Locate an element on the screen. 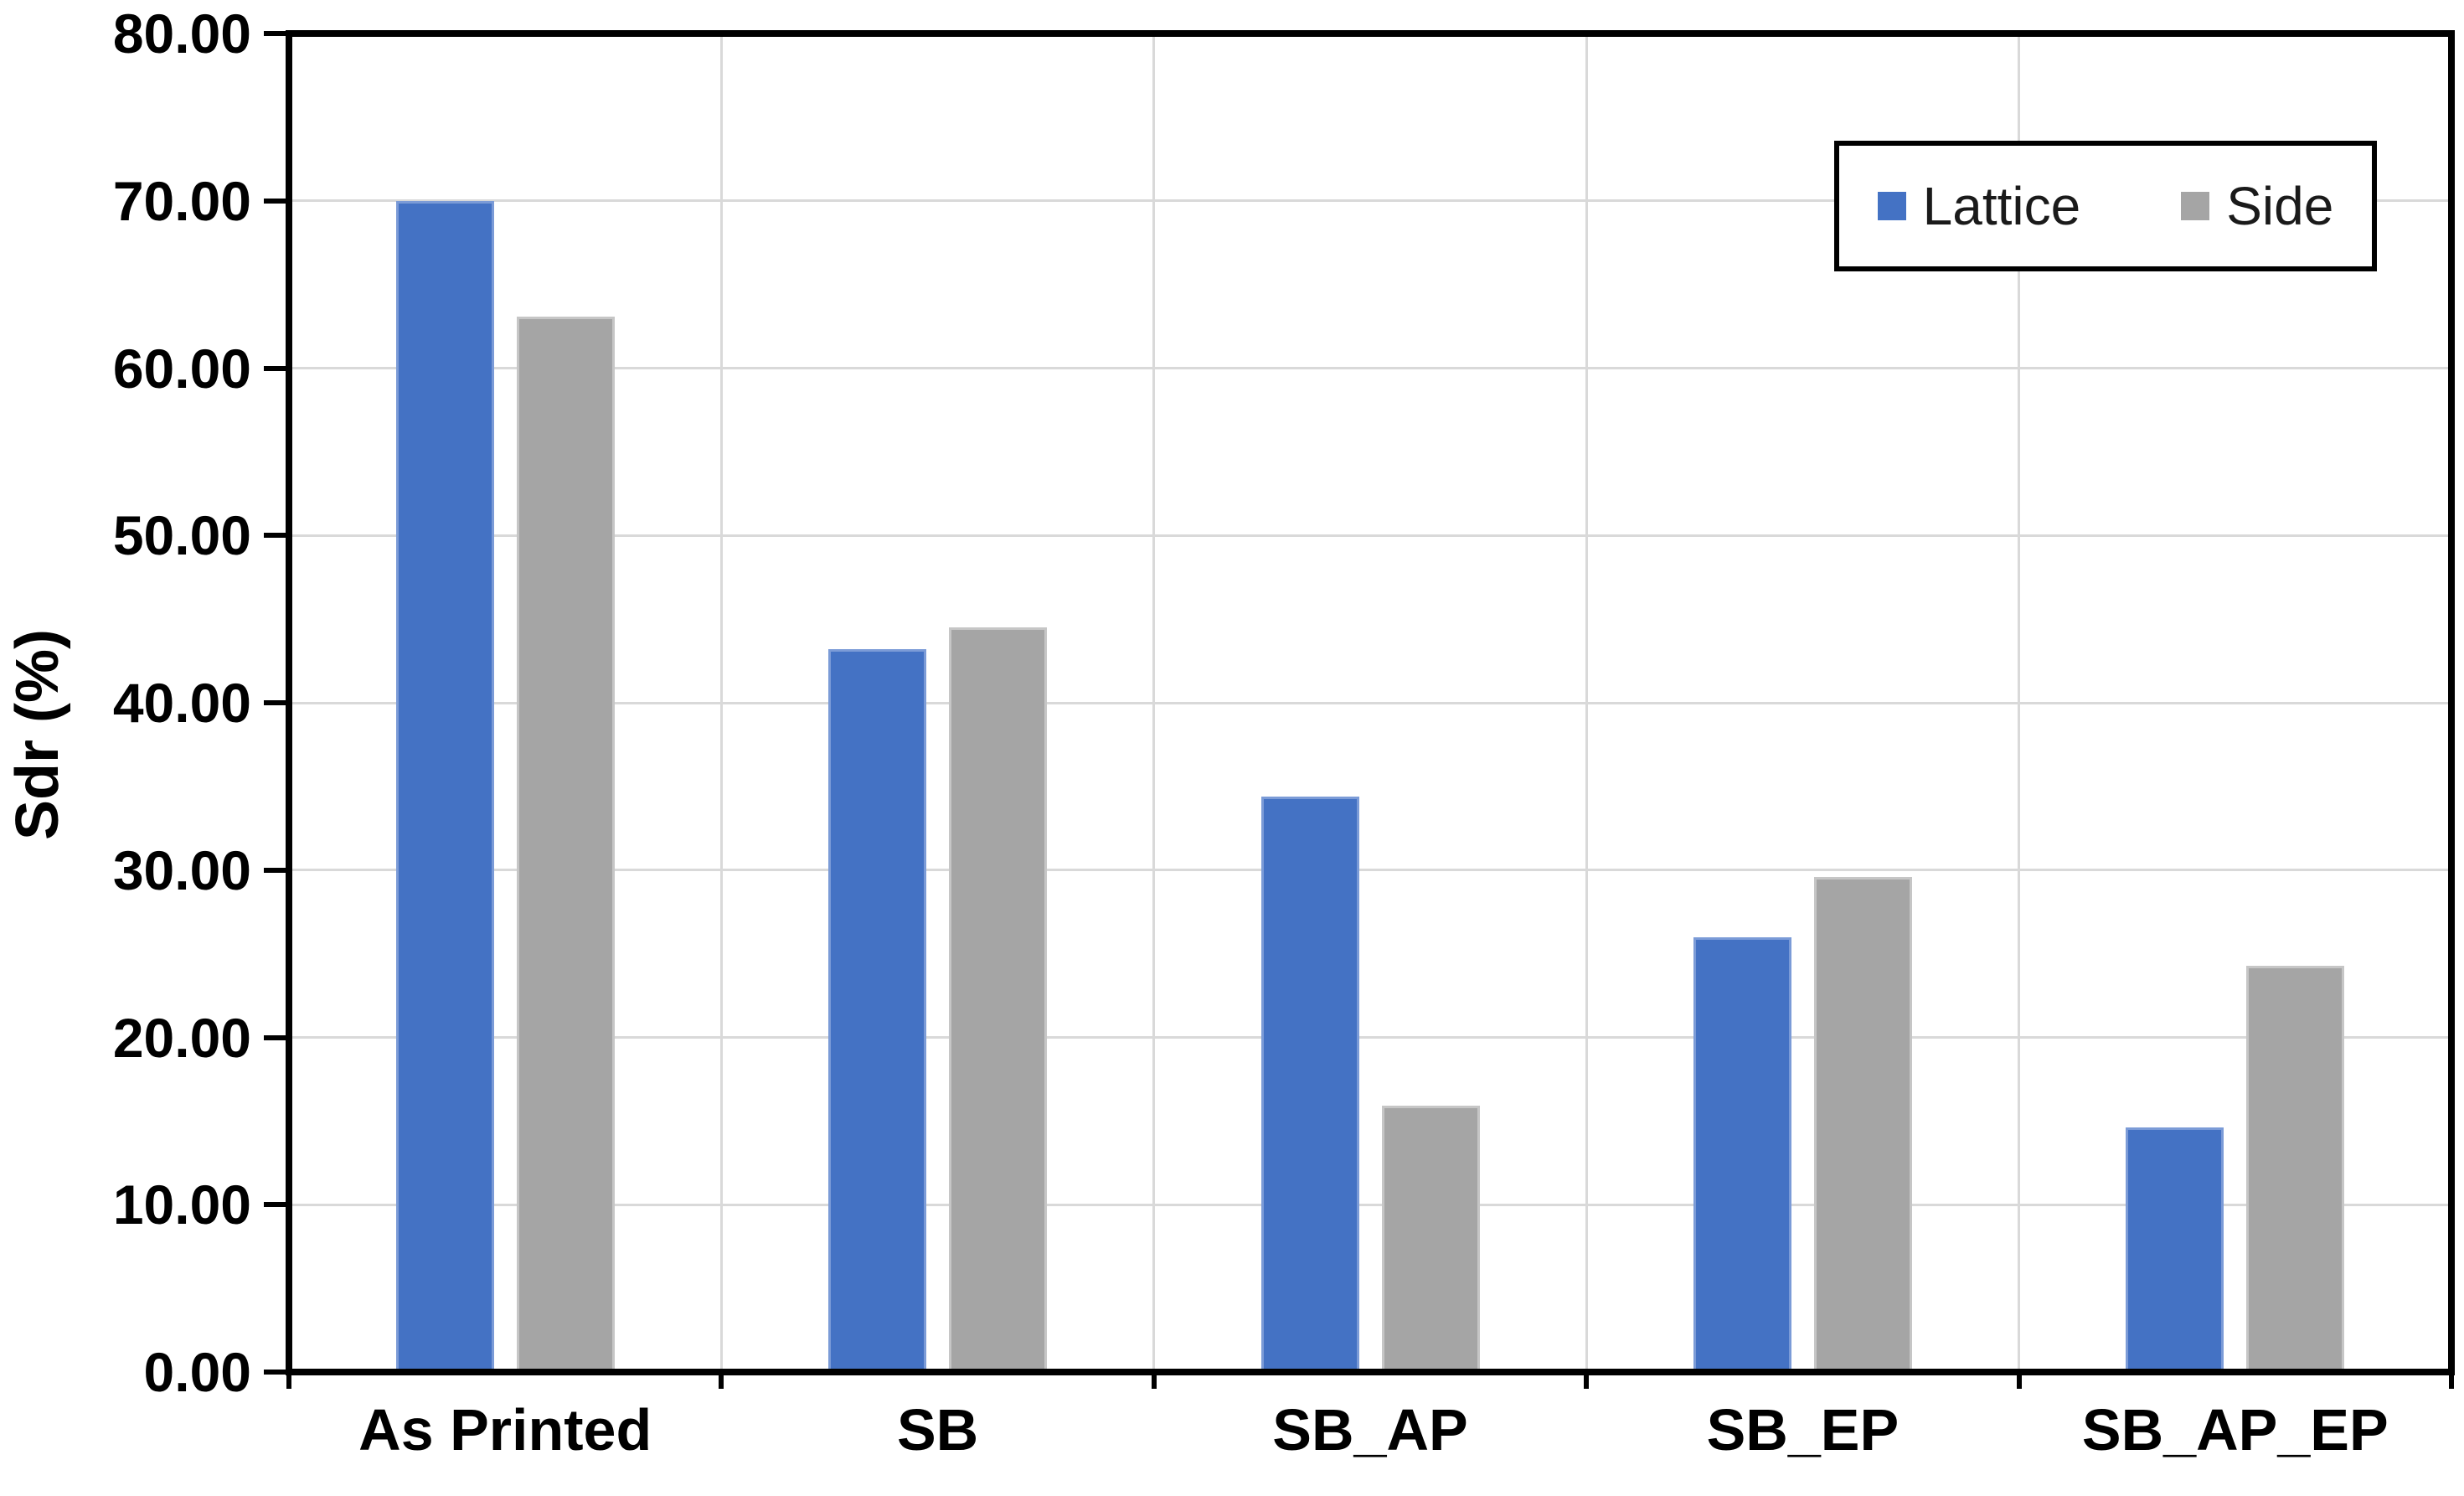  bar-lattice-as-printed is located at coordinates (444, 786).